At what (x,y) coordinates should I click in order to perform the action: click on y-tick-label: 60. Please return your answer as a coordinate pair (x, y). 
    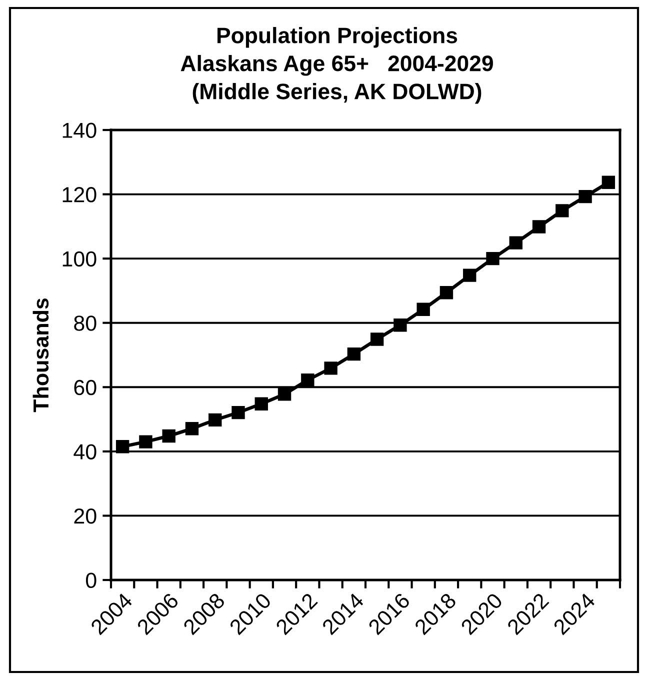
    Looking at the image, I should click on (85, 388).